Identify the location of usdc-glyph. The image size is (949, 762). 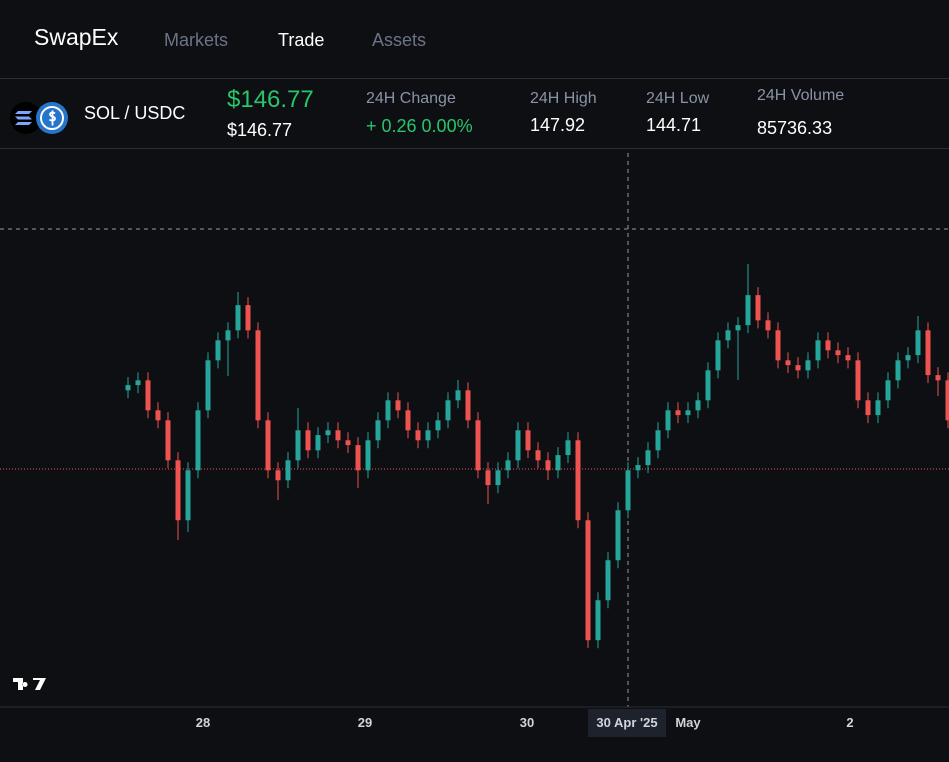
(52, 118).